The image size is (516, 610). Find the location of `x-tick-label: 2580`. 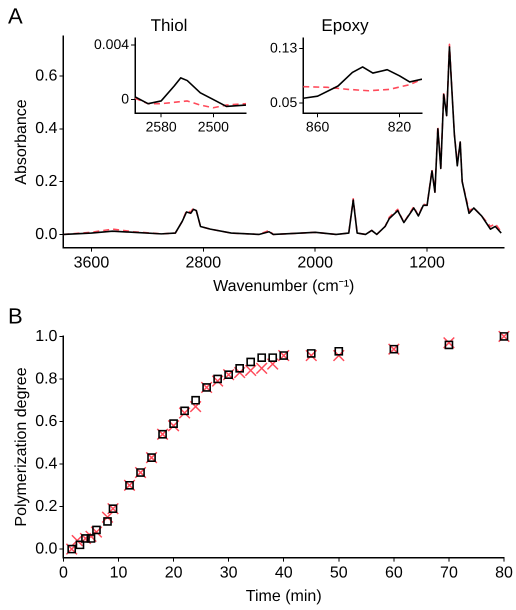

x-tick-label: 2580 is located at coordinates (161, 126).